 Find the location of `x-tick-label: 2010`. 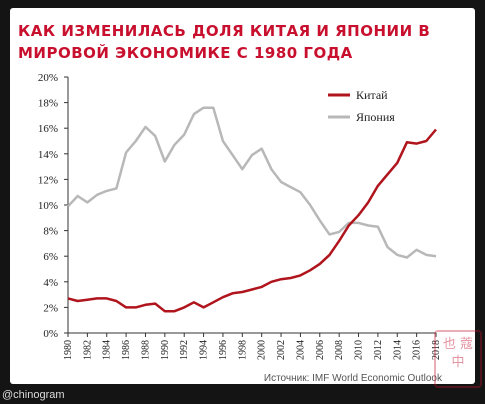

x-tick-label: 2010 is located at coordinates (359, 350).